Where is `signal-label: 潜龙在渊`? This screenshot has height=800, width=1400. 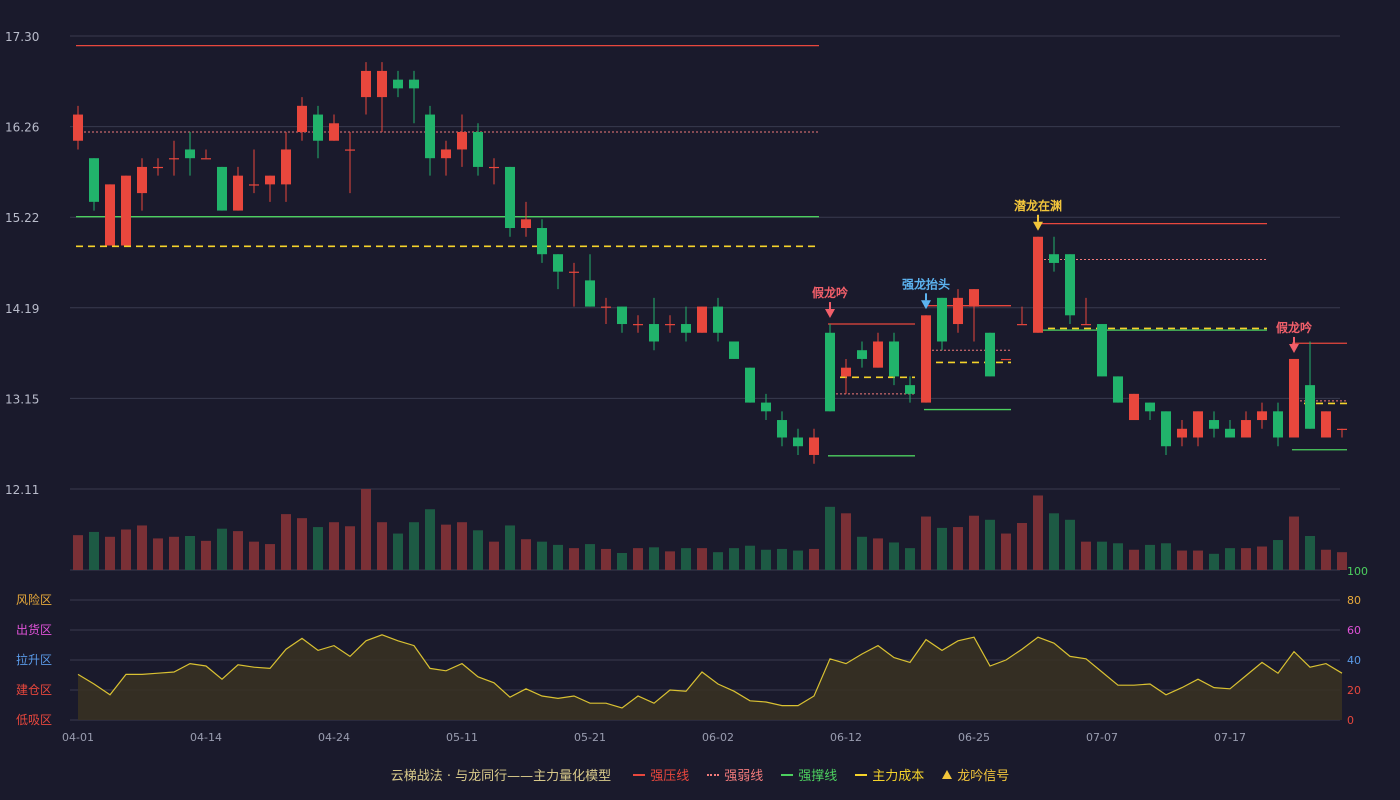
signal-label: 潜龙在渊 is located at coordinates (1038, 205).